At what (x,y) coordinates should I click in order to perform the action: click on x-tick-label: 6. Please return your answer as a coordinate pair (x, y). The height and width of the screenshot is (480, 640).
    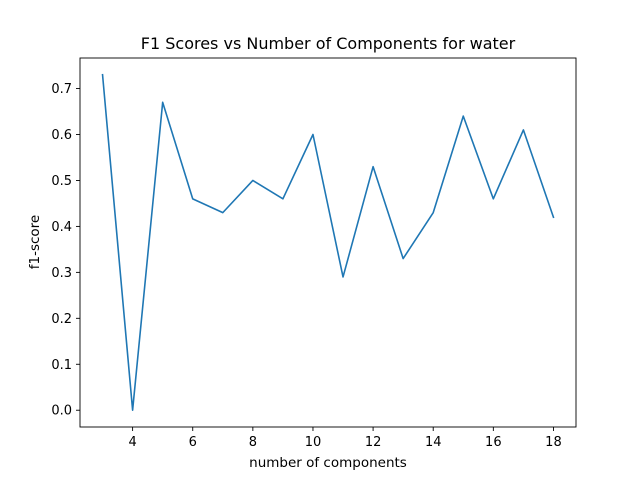
    Looking at the image, I should click on (193, 442).